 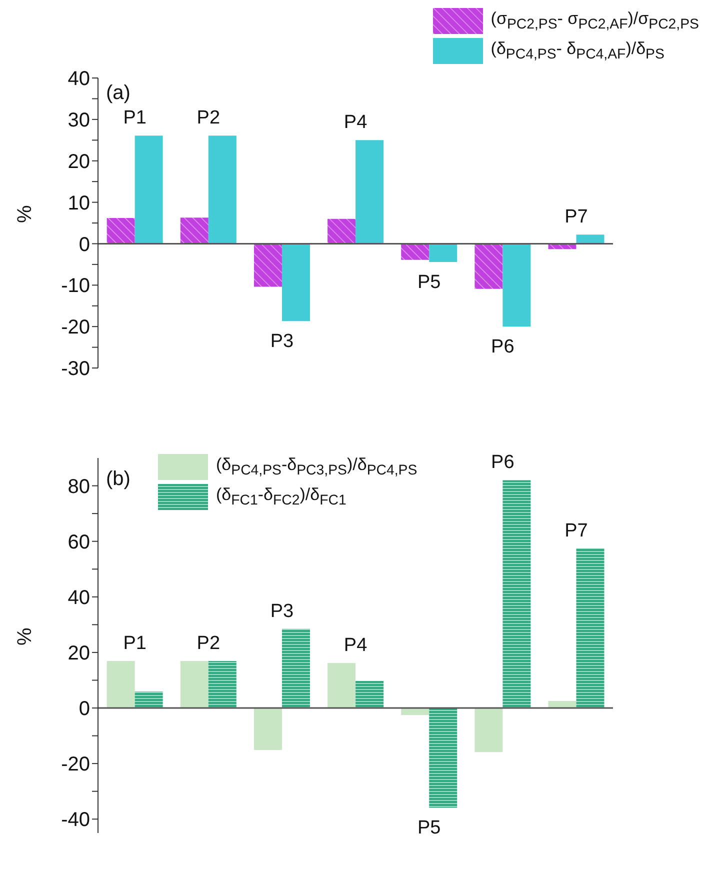 What do you see at coordinates (79, 487) in the screenshot?
I see `y-tick-label: 80` at bounding box center [79, 487].